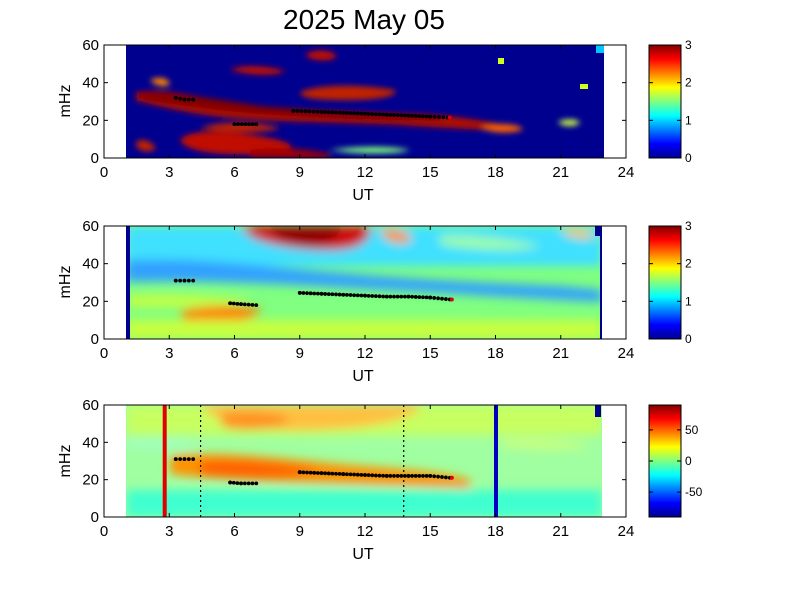 The image size is (801, 600). I want to click on y-axis-label-bottom: mHz, so click(65, 461).